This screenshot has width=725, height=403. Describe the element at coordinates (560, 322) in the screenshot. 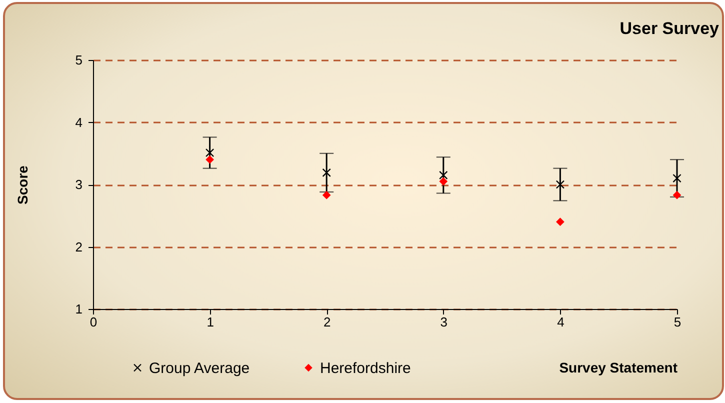

I see `x-tick-label: 4` at that location.